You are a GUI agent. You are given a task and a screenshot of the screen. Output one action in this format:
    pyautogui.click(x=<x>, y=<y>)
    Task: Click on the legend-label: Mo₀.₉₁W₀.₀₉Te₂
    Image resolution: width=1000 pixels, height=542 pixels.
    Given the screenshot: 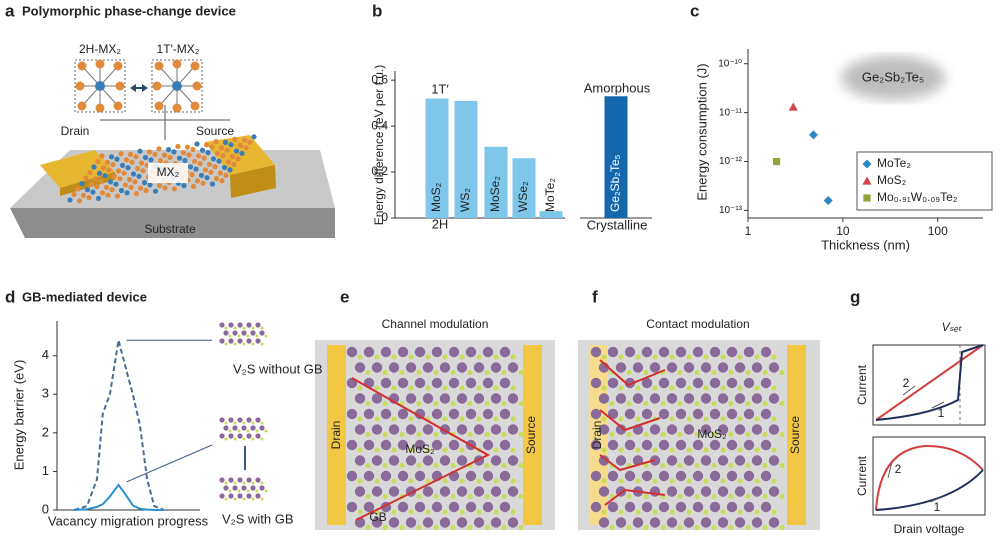 What is the action you would take?
    pyautogui.click(x=917, y=197)
    